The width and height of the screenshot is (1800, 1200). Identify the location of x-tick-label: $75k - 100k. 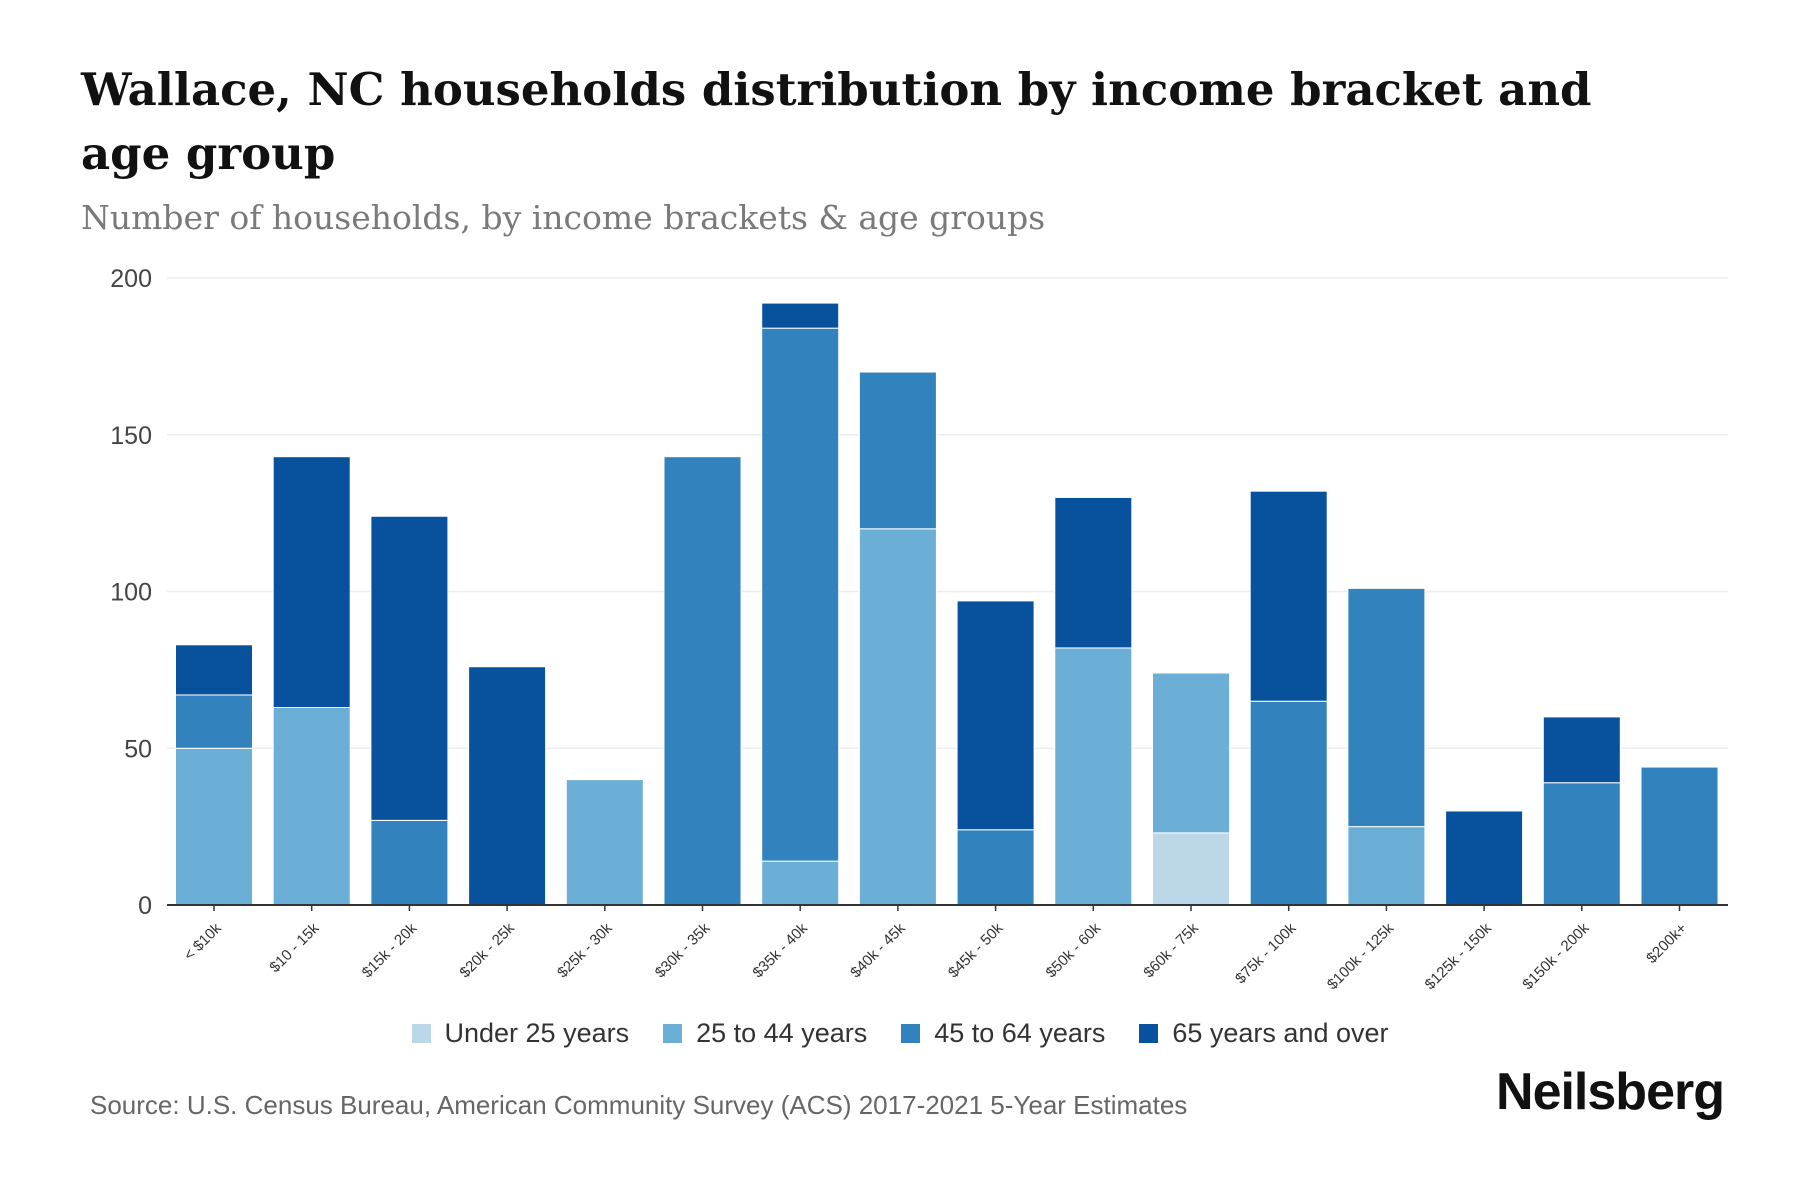
(1266, 953).